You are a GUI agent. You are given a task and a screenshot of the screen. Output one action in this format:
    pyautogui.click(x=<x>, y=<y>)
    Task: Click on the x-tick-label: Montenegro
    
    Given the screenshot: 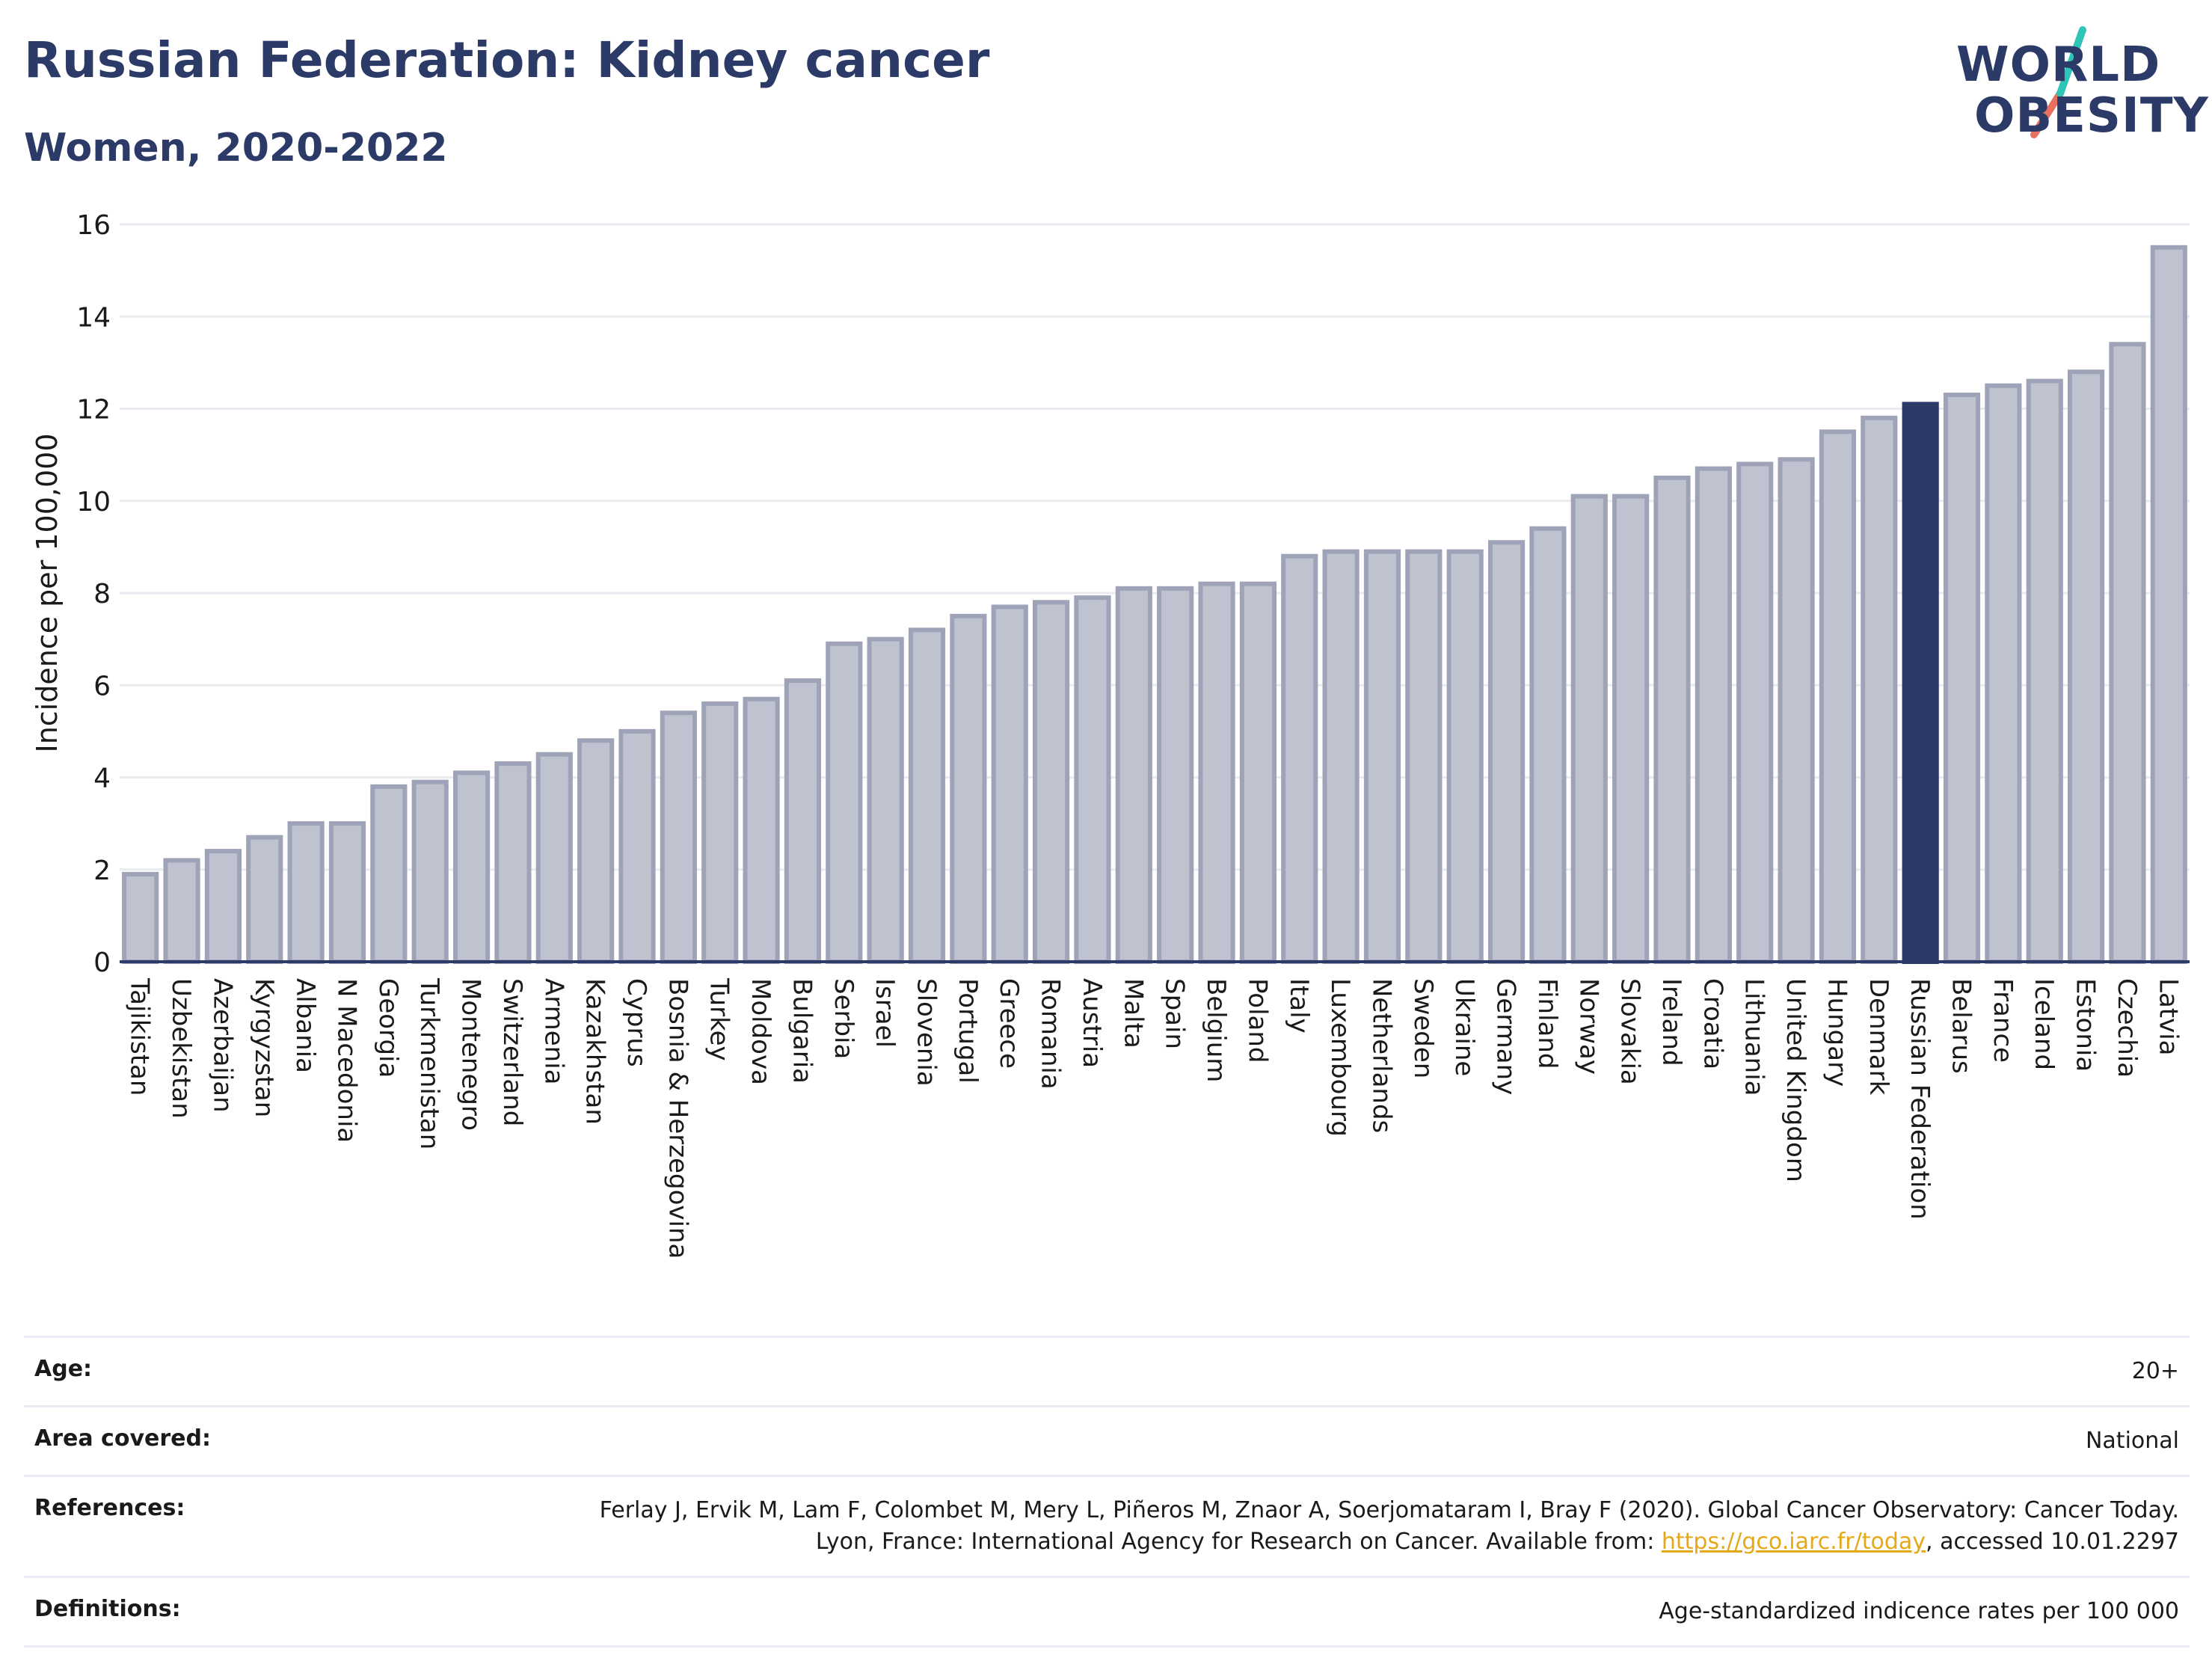 What is the action you would take?
    pyautogui.click(x=471, y=1054)
    